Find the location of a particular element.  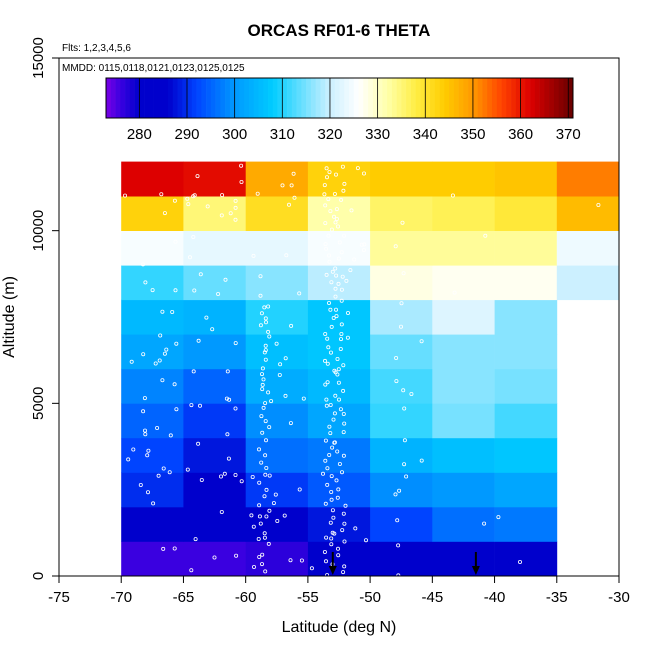

x-axis-label: Latitude (deg N) is located at coordinates (339, 627).